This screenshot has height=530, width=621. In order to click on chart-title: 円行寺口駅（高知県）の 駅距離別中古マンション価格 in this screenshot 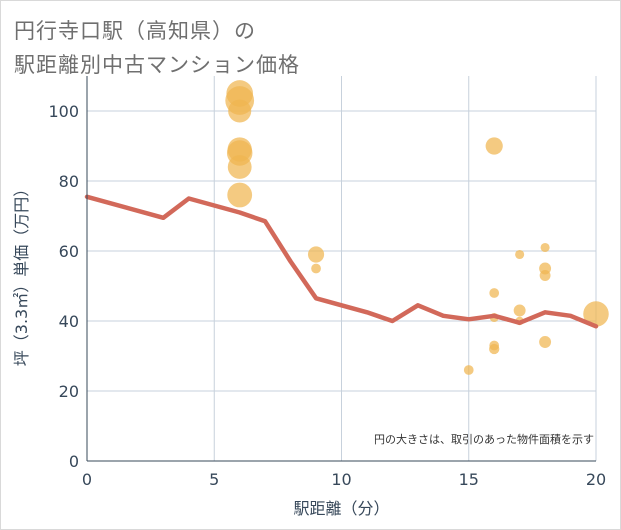, I will do `click(294, 48)`.